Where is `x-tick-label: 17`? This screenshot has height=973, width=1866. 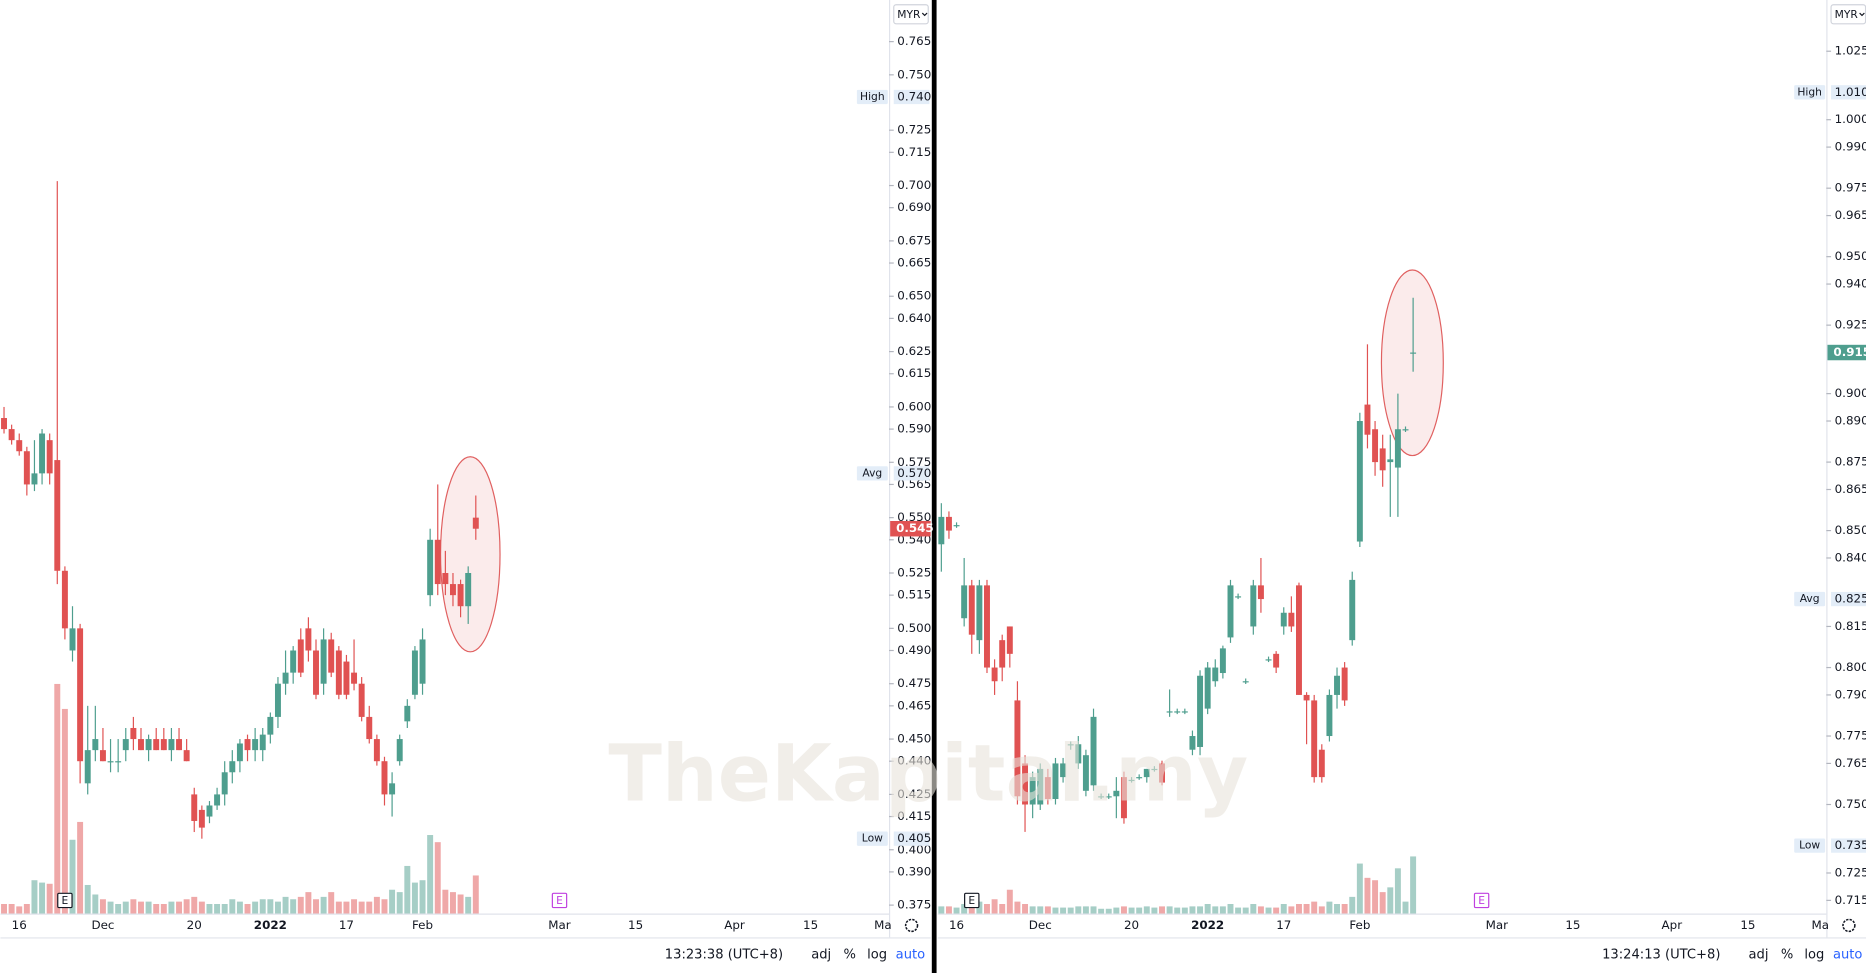
x-tick-label: 17 is located at coordinates (346, 925).